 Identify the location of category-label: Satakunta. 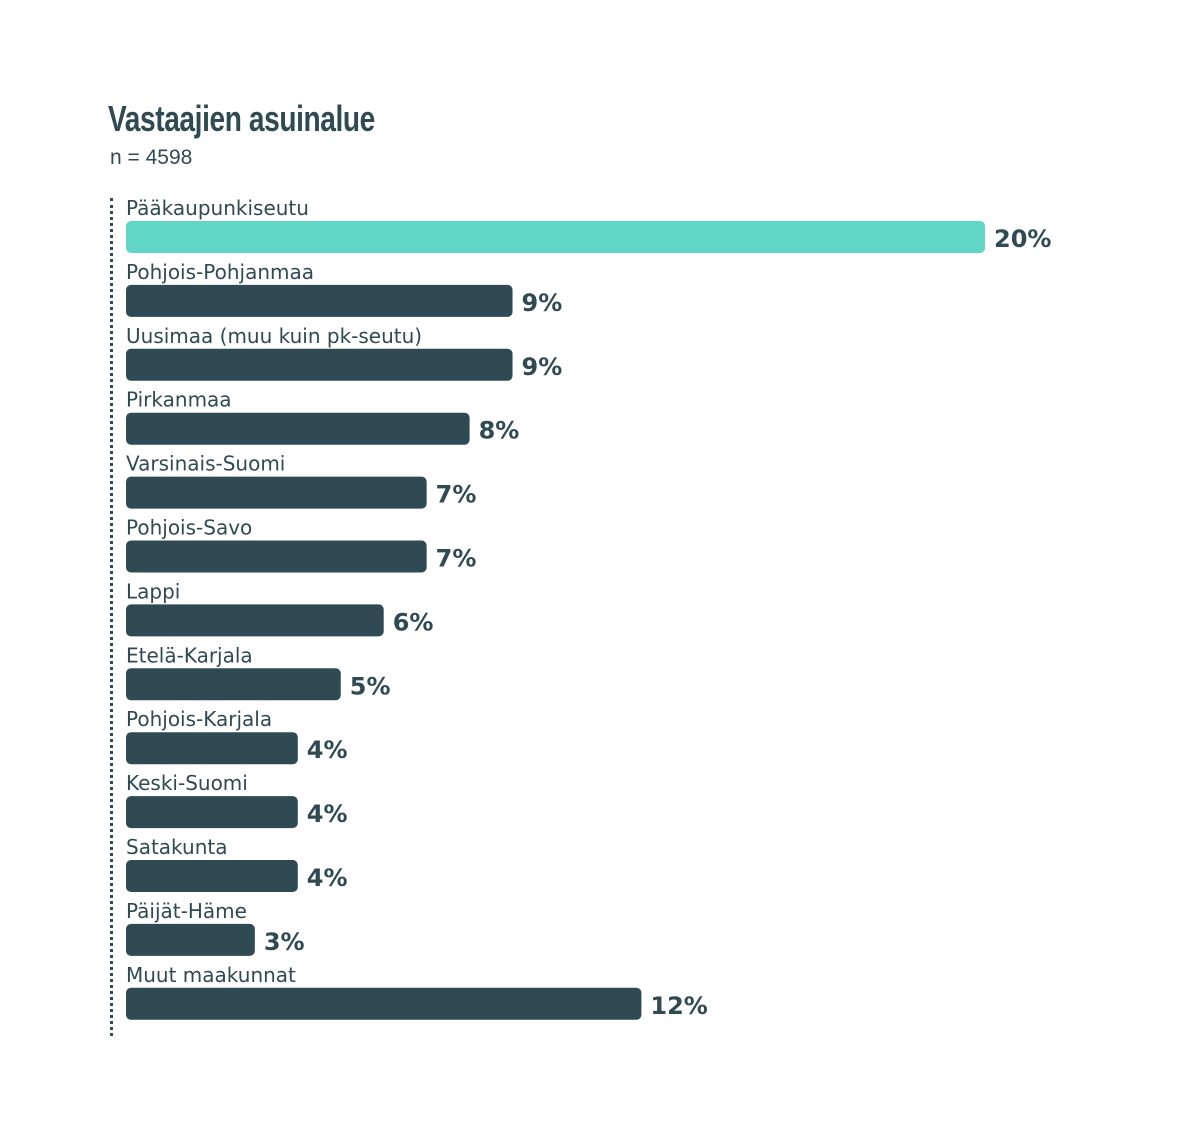
(176, 847).